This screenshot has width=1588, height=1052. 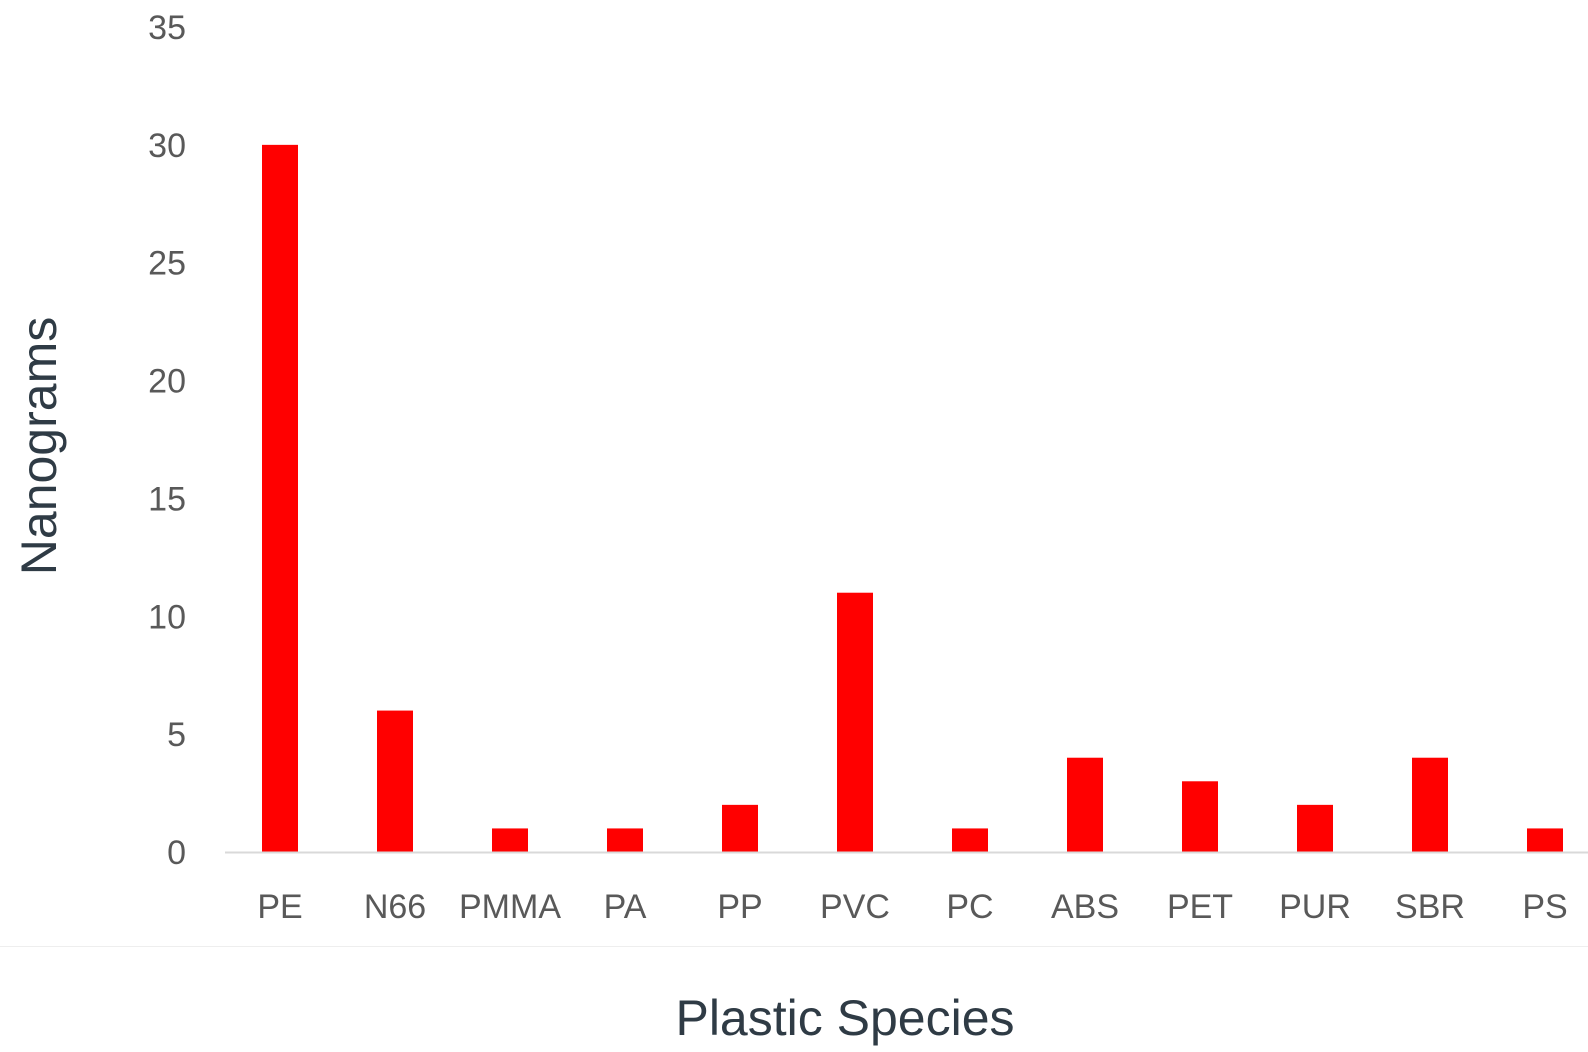 I want to click on x-tick-label-pvc: PVC, so click(x=855, y=907).